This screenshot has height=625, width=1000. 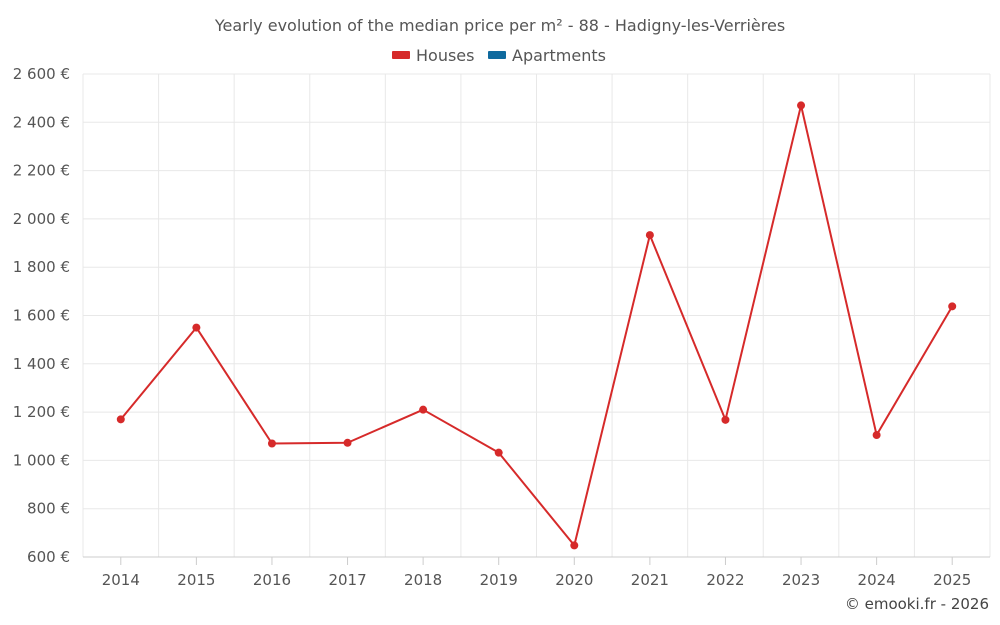 I want to click on y-tick-label: 1 000 €, so click(x=41, y=460).